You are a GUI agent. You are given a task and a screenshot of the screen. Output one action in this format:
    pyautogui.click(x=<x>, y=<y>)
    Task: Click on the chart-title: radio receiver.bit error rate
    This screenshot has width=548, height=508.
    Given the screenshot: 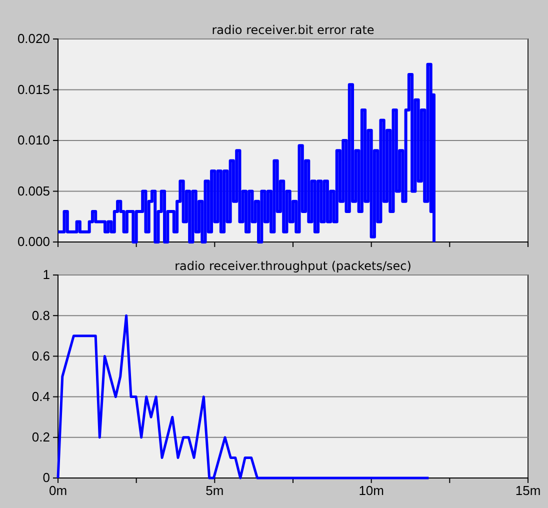 What is the action you would take?
    pyautogui.click(x=293, y=30)
    